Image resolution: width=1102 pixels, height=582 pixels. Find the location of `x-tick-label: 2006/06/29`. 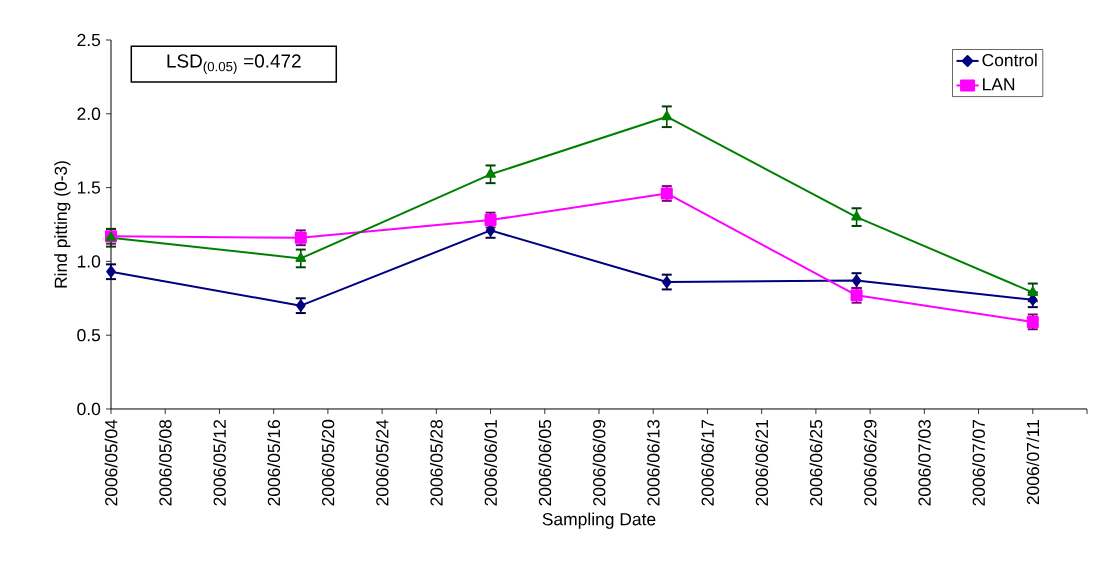

x-tick-label: 2006/06/29 is located at coordinates (870, 463).